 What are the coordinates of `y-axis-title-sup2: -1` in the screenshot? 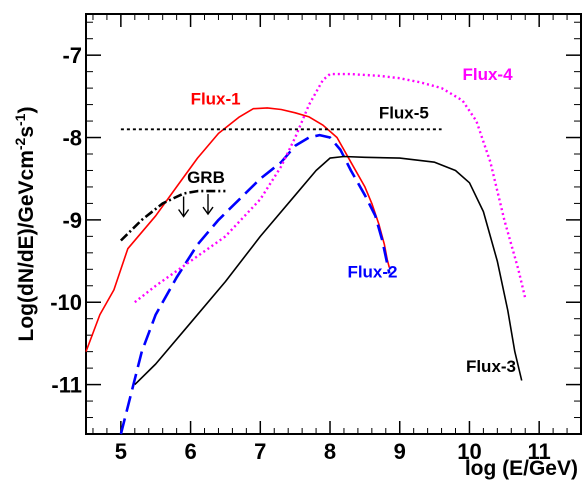 It's located at (20, 119).